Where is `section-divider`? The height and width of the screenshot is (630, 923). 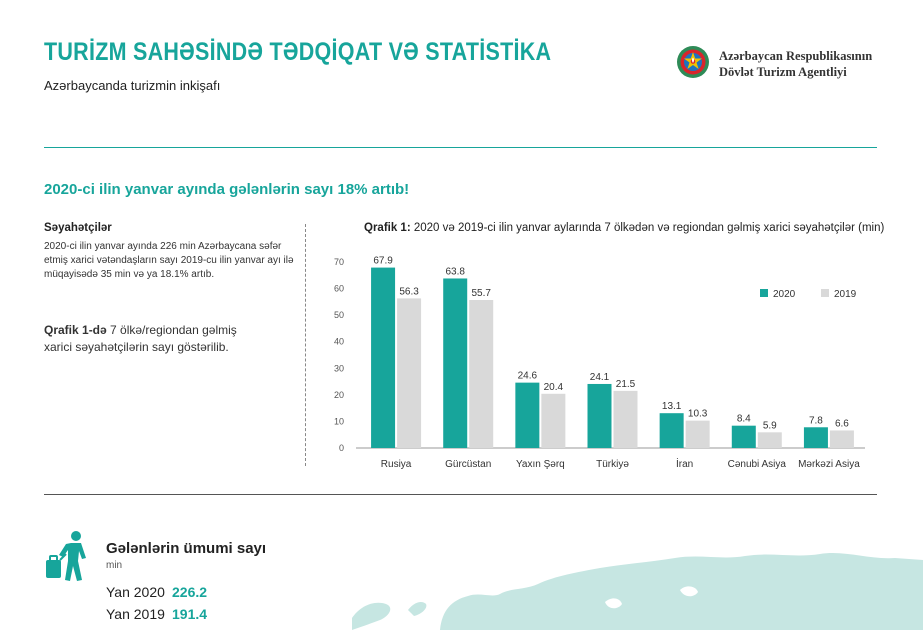
section-divider is located at coordinates (460, 494).